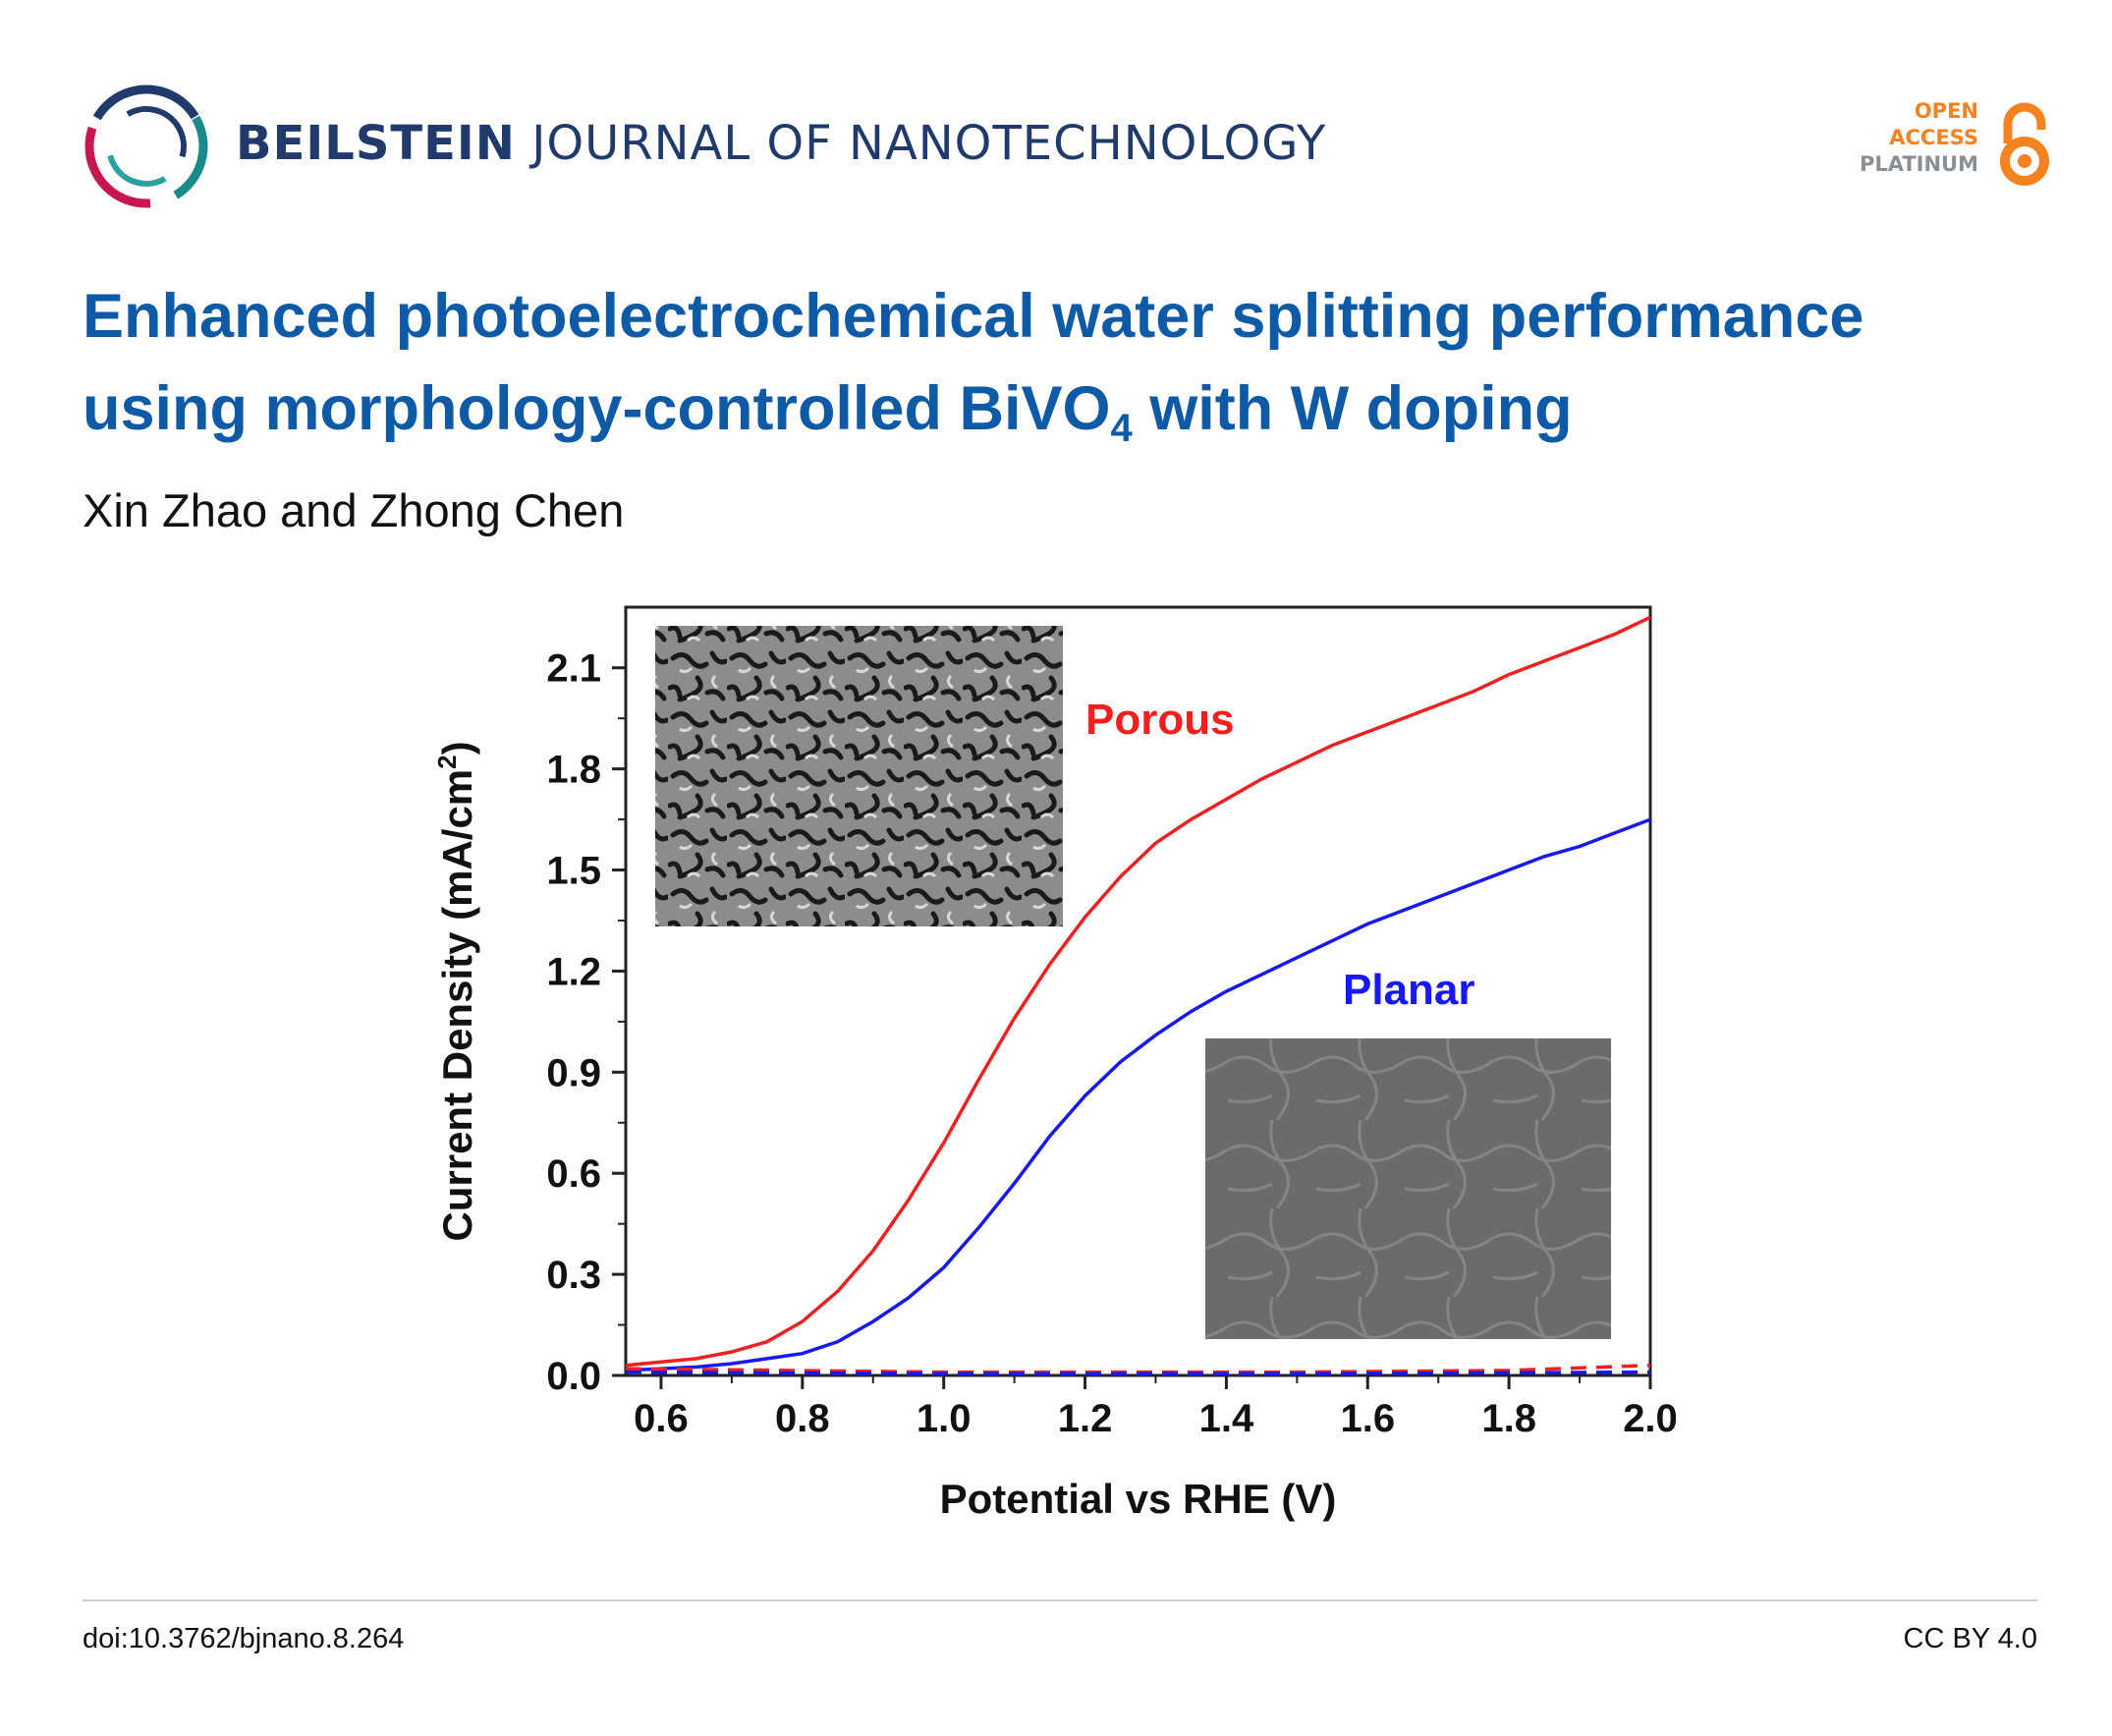  I want to click on journal-name-light: JOURNAL OF NANOTECHNOLOGY, so click(929, 143).